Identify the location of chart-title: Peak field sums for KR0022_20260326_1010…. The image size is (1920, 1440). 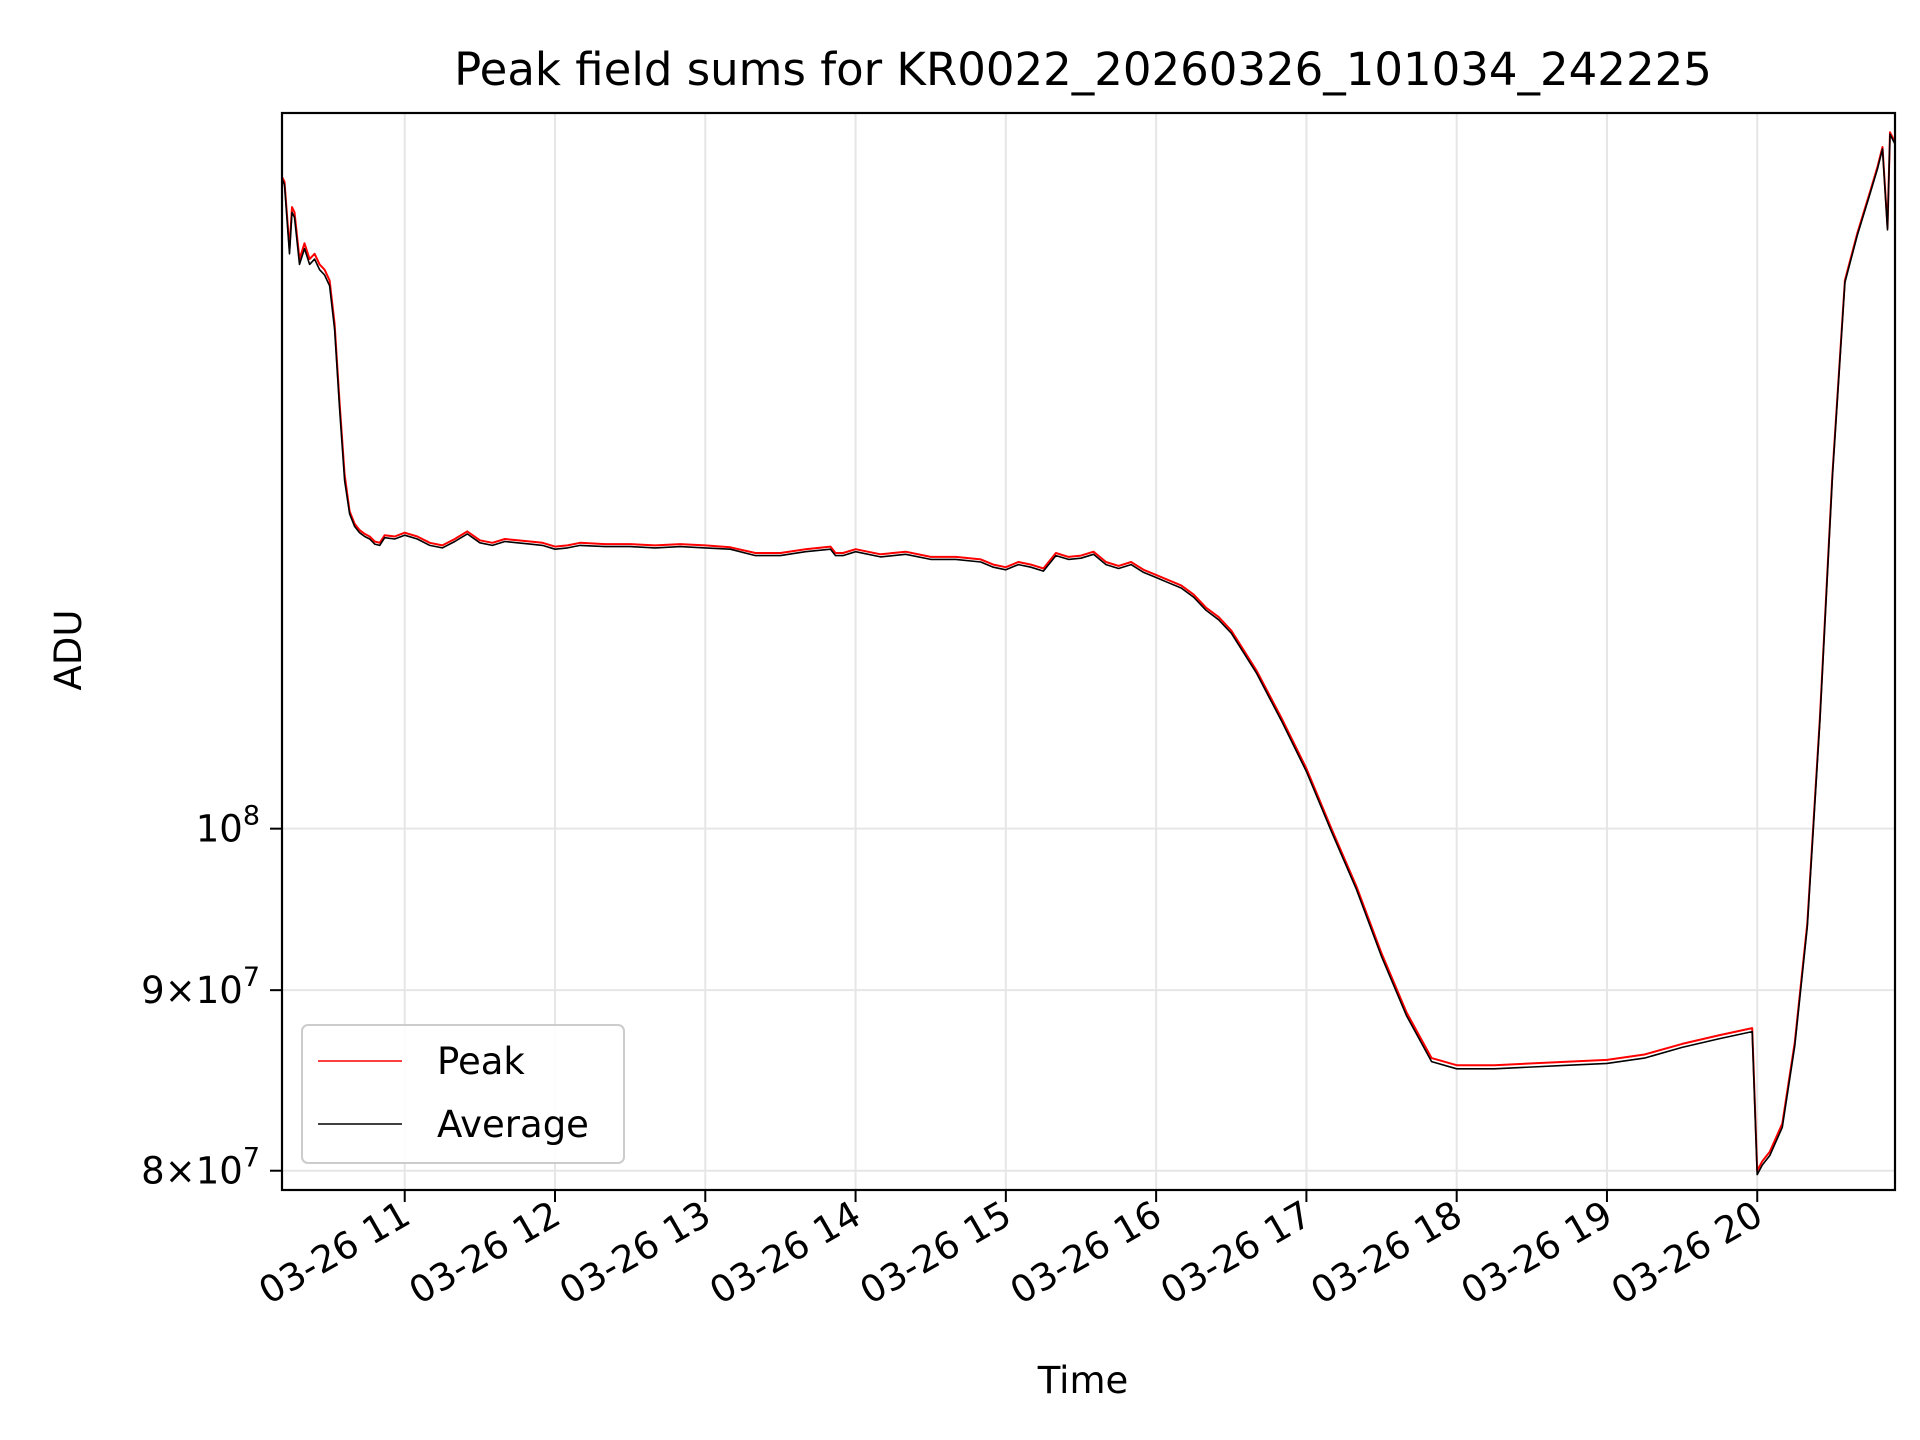
(1083, 69).